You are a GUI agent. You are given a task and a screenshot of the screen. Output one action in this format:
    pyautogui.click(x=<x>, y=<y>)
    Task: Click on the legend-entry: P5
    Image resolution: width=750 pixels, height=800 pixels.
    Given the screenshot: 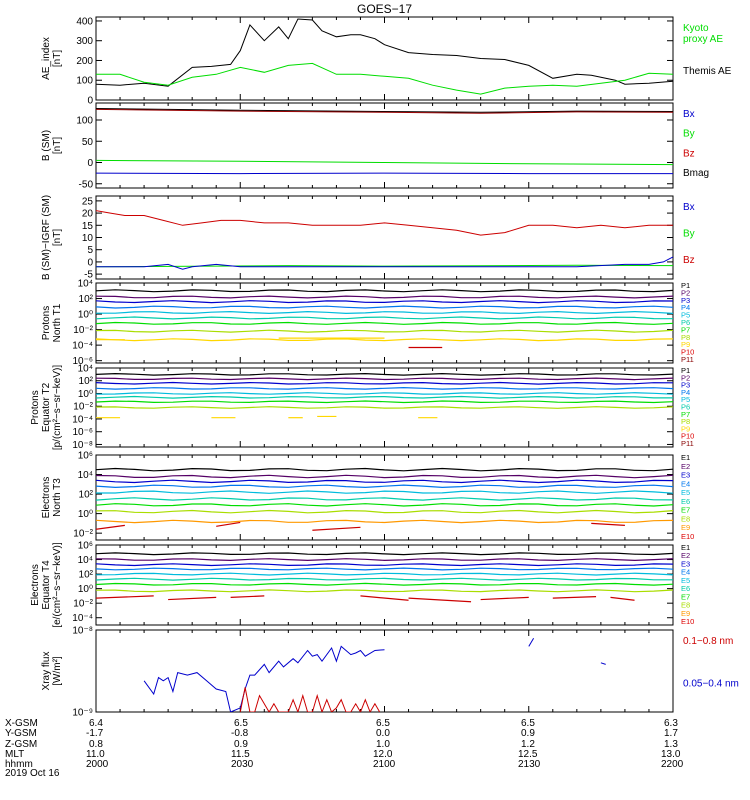 What is the action you would take?
    pyautogui.click(x=685, y=399)
    